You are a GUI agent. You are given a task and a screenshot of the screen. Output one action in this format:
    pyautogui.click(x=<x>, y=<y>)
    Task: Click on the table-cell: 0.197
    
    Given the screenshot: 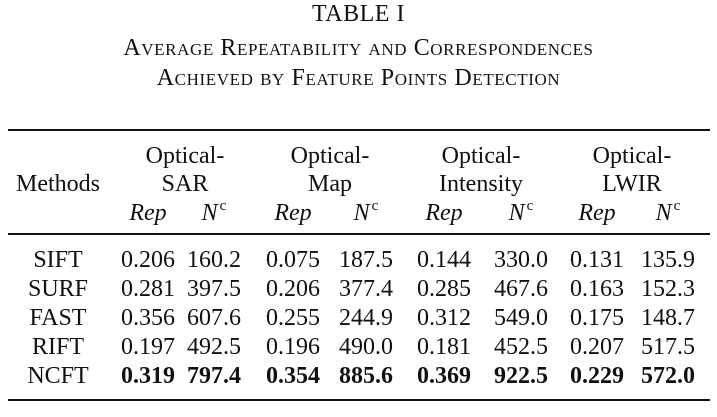 What is the action you would take?
    pyautogui.click(x=148, y=347)
    